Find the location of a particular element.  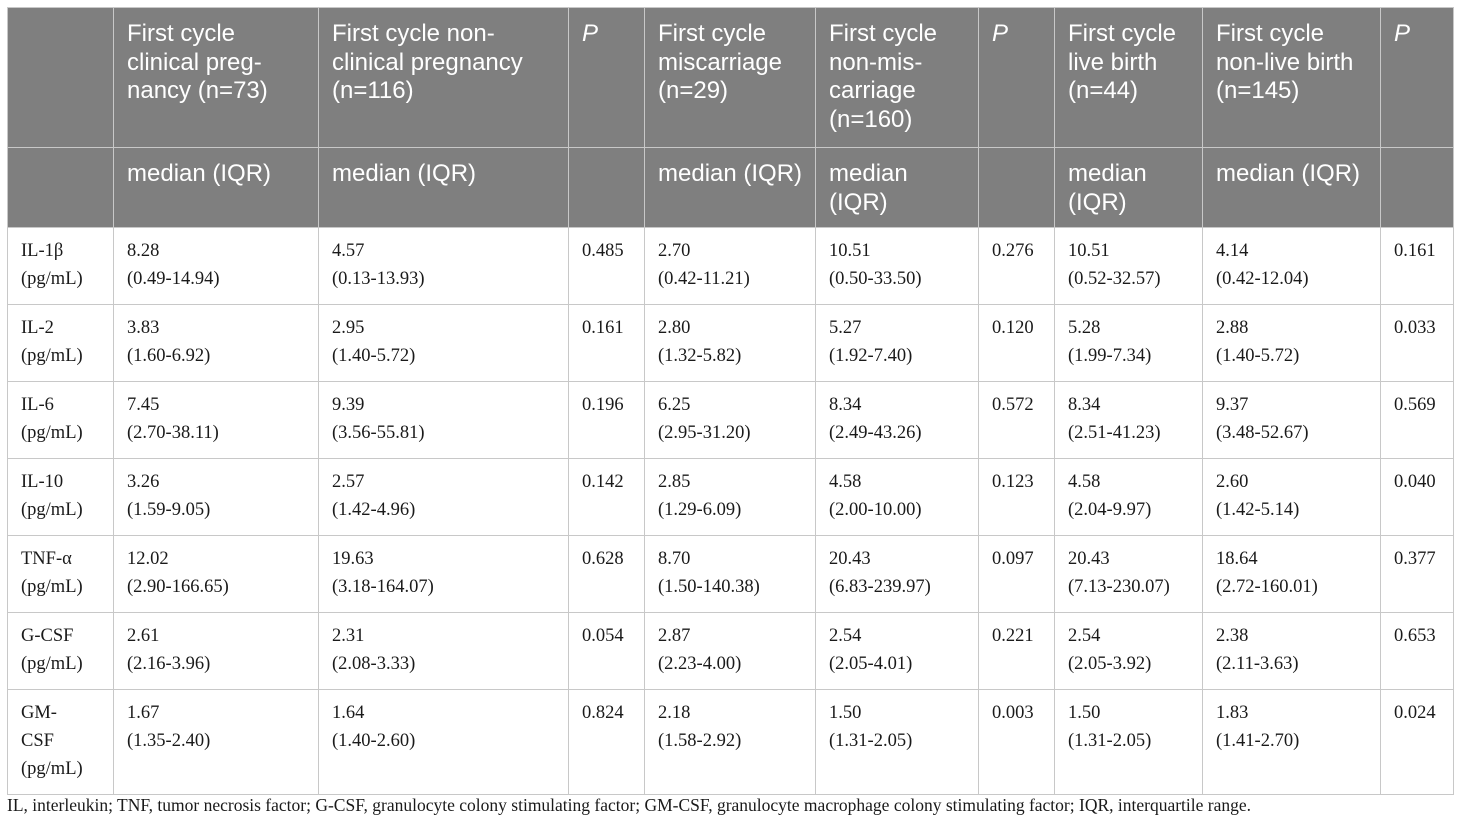

p-value: 0.485 is located at coordinates (603, 251).